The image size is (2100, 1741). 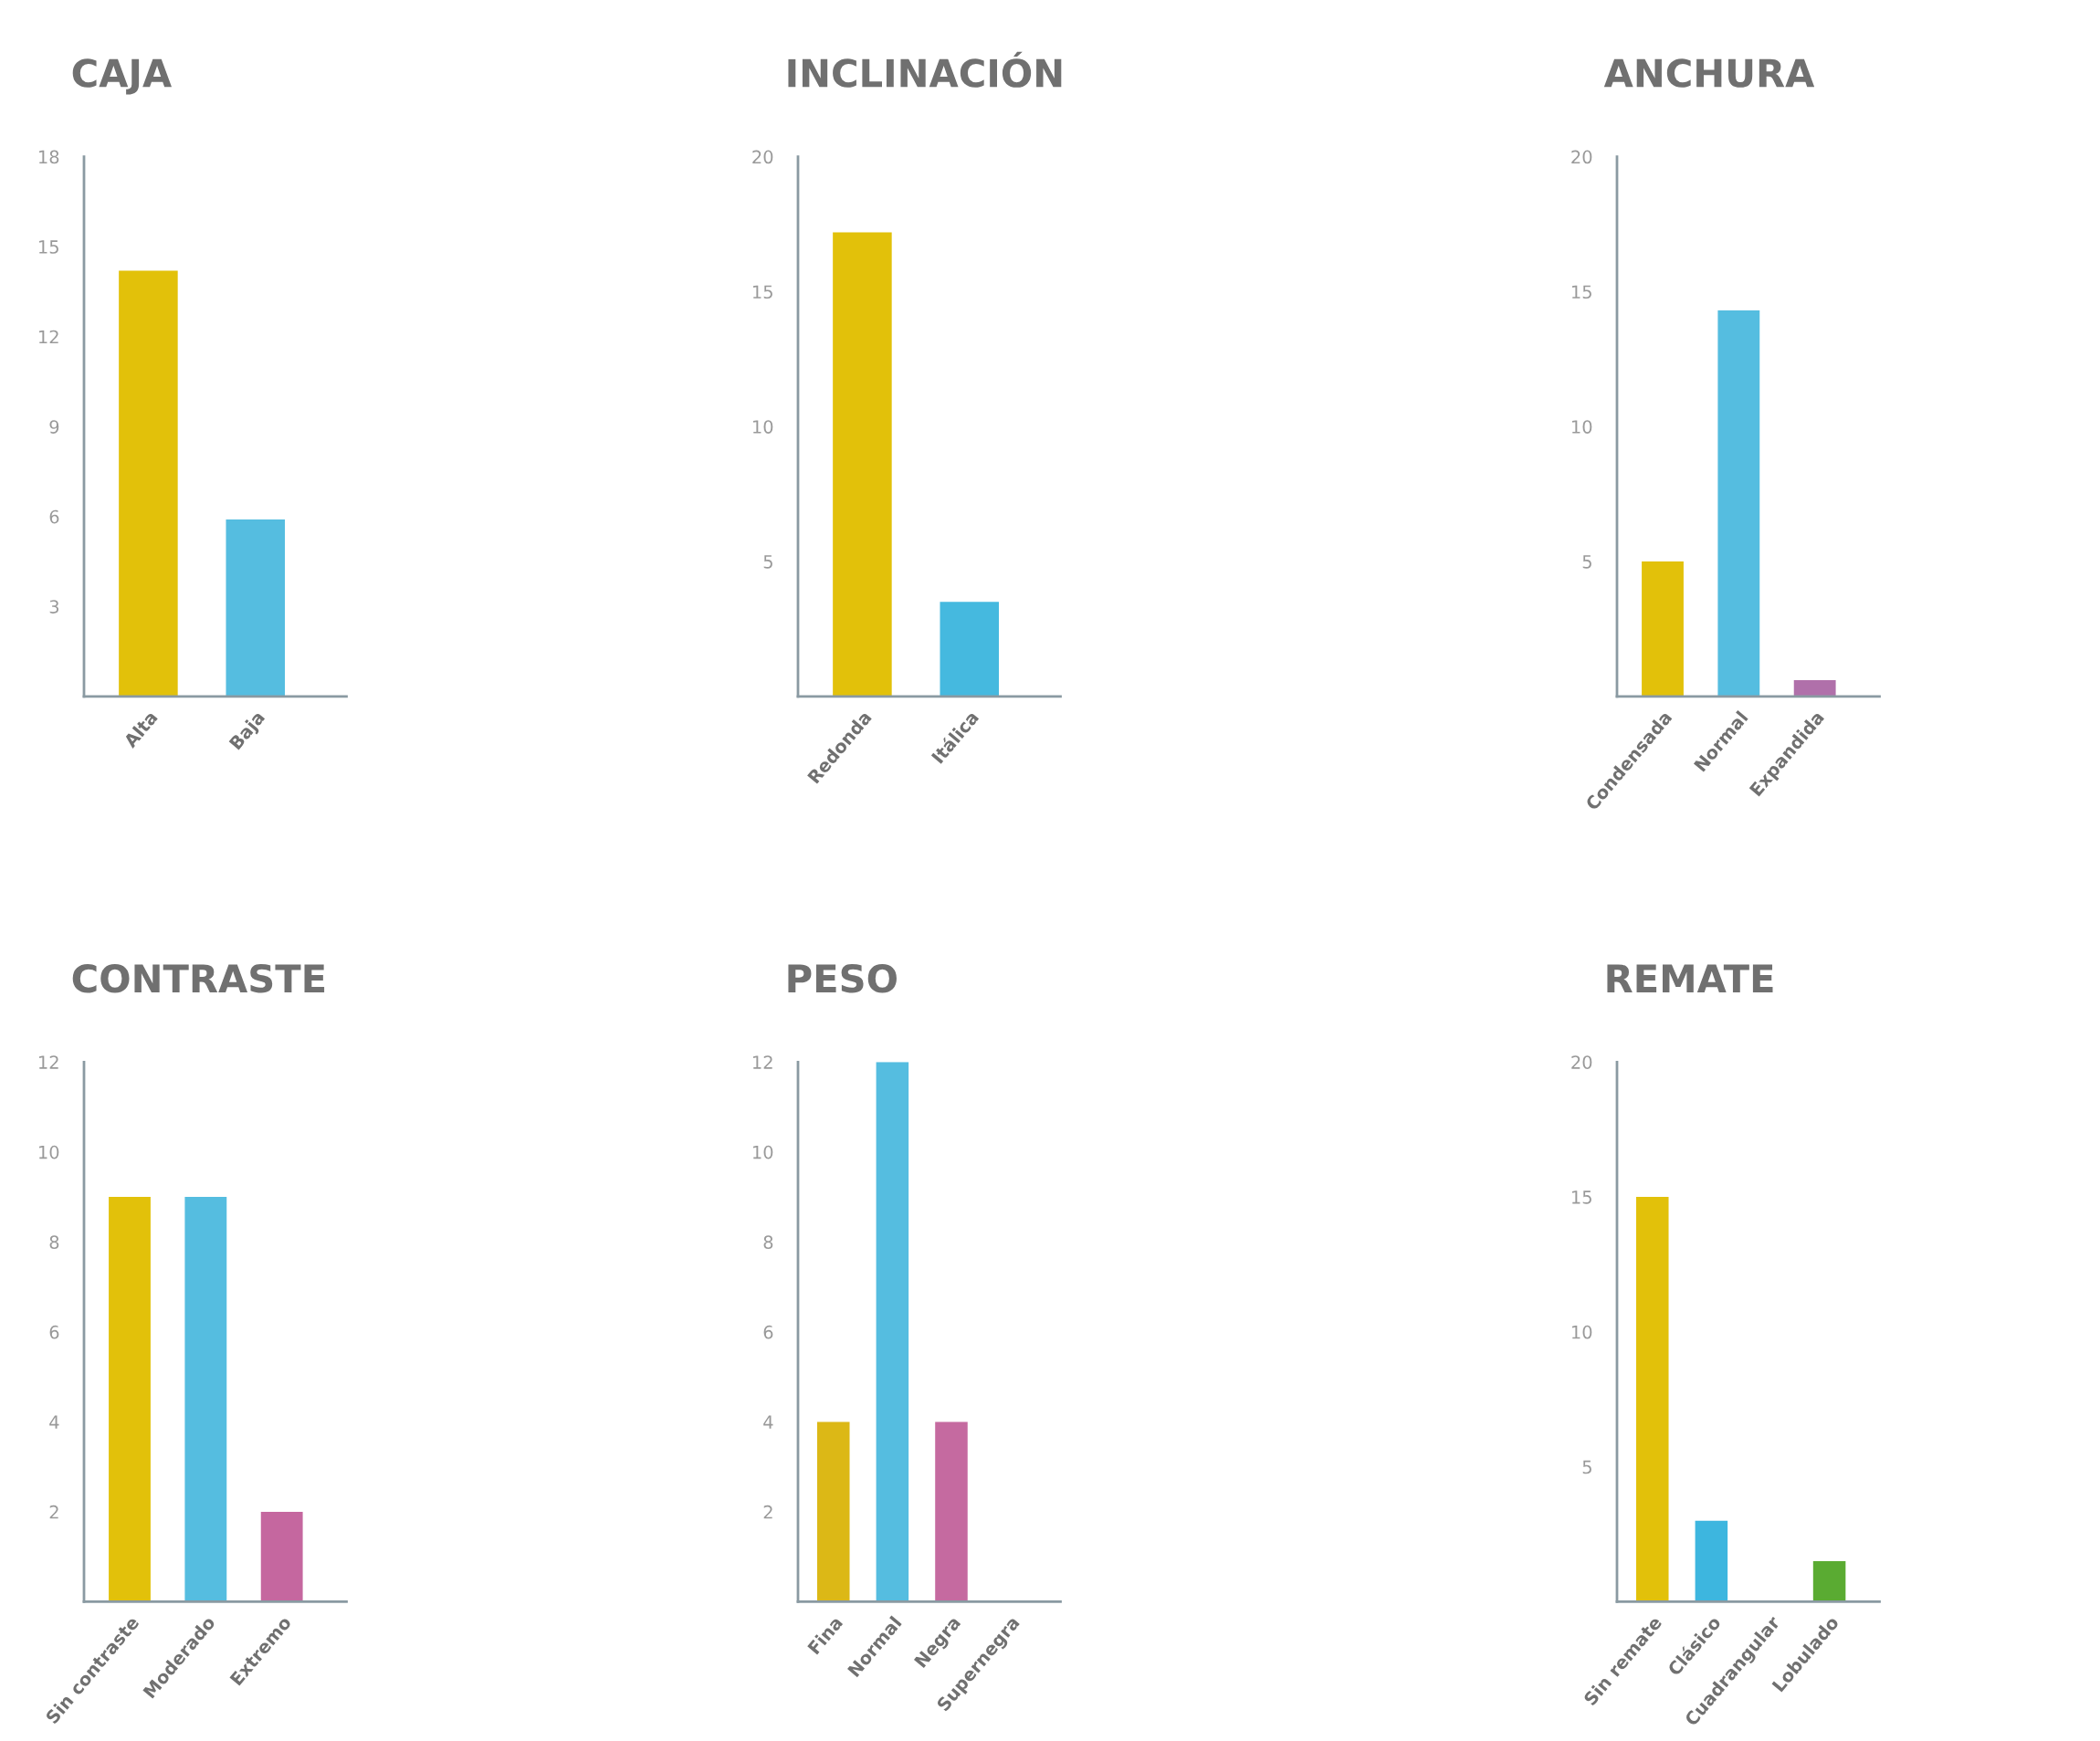 I want to click on y-tick-label: 9, so click(x=54, y=427).